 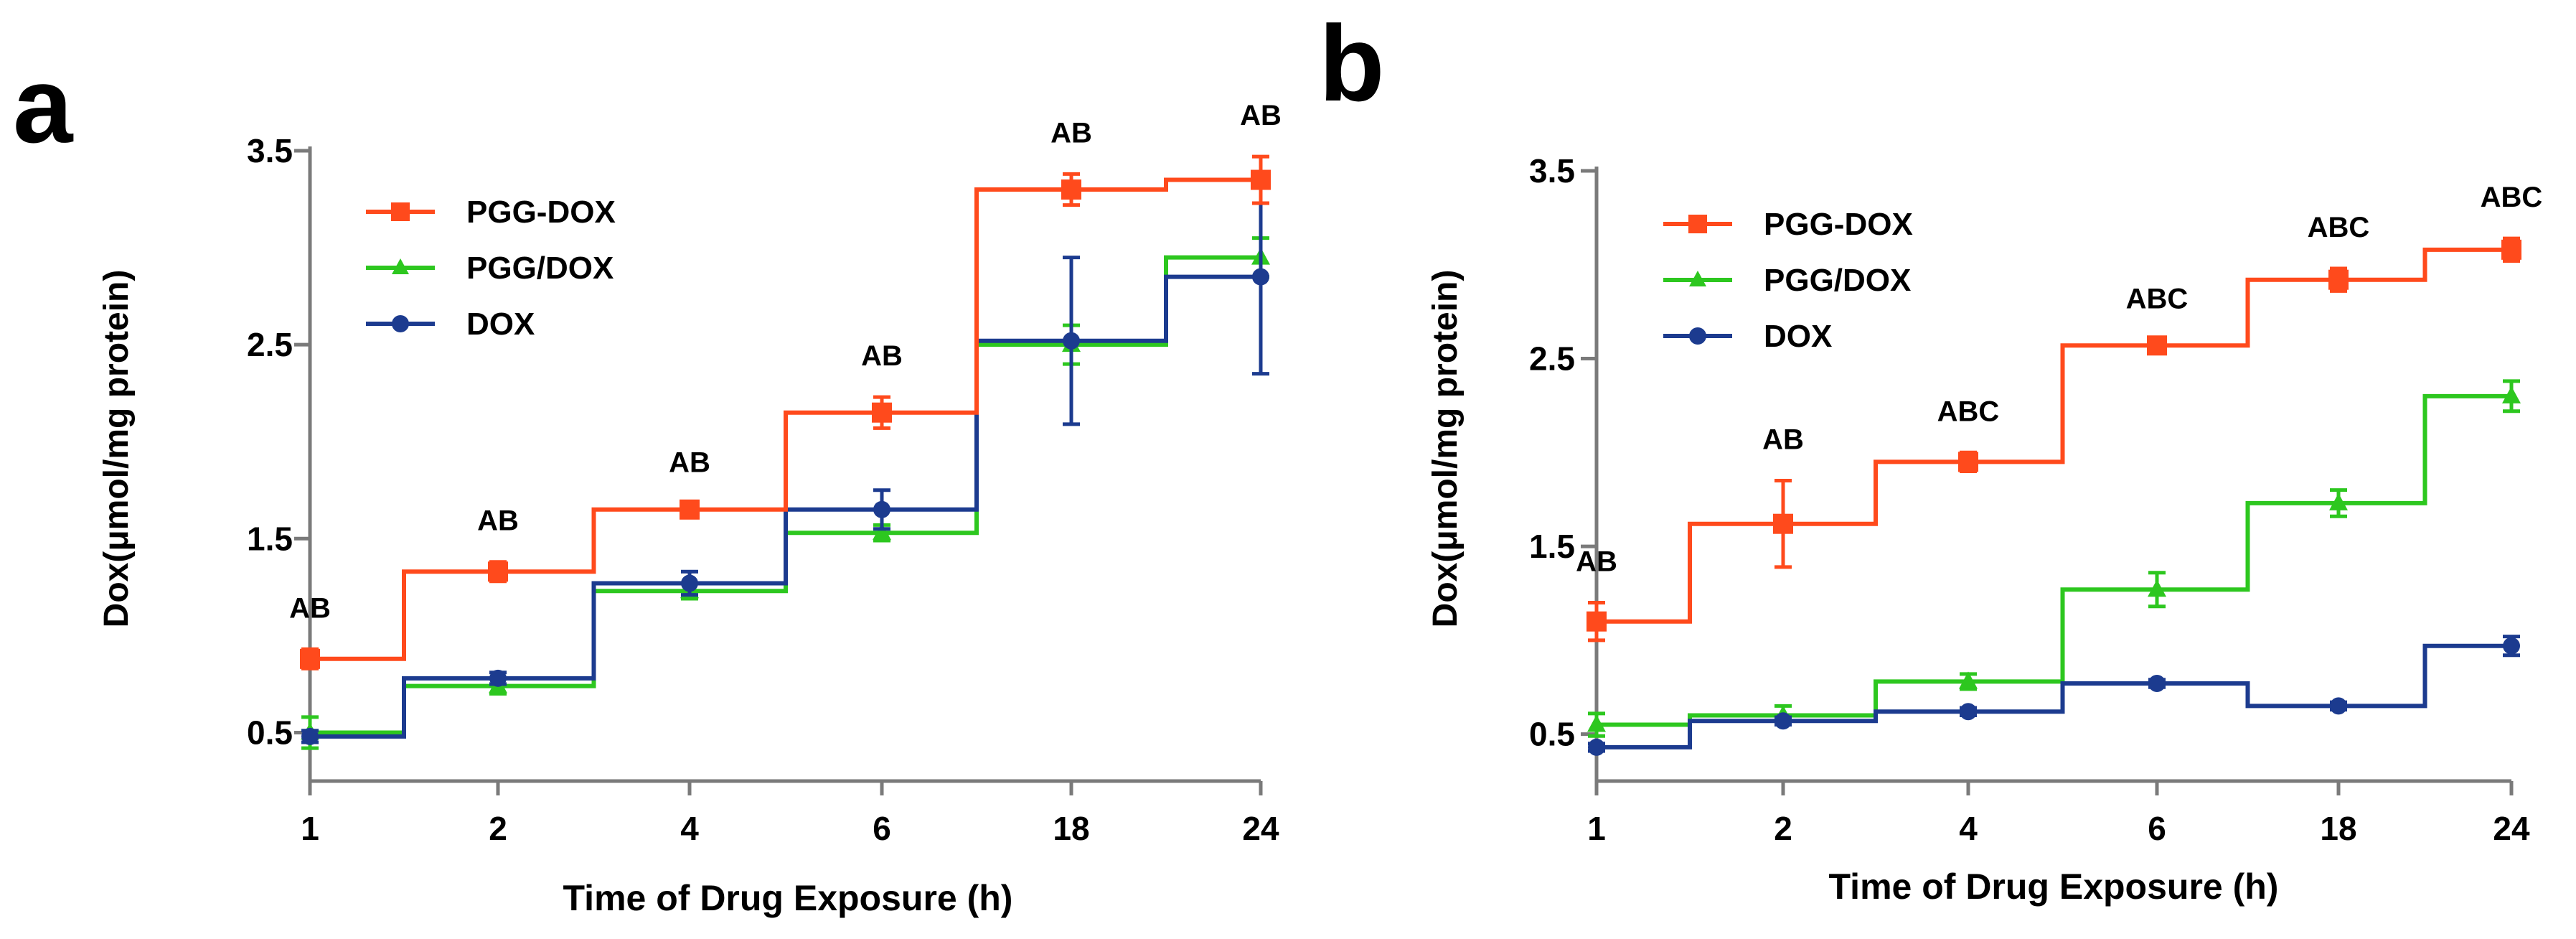 I want to click on series-pgg-dox, so click(x=2054, y=558).